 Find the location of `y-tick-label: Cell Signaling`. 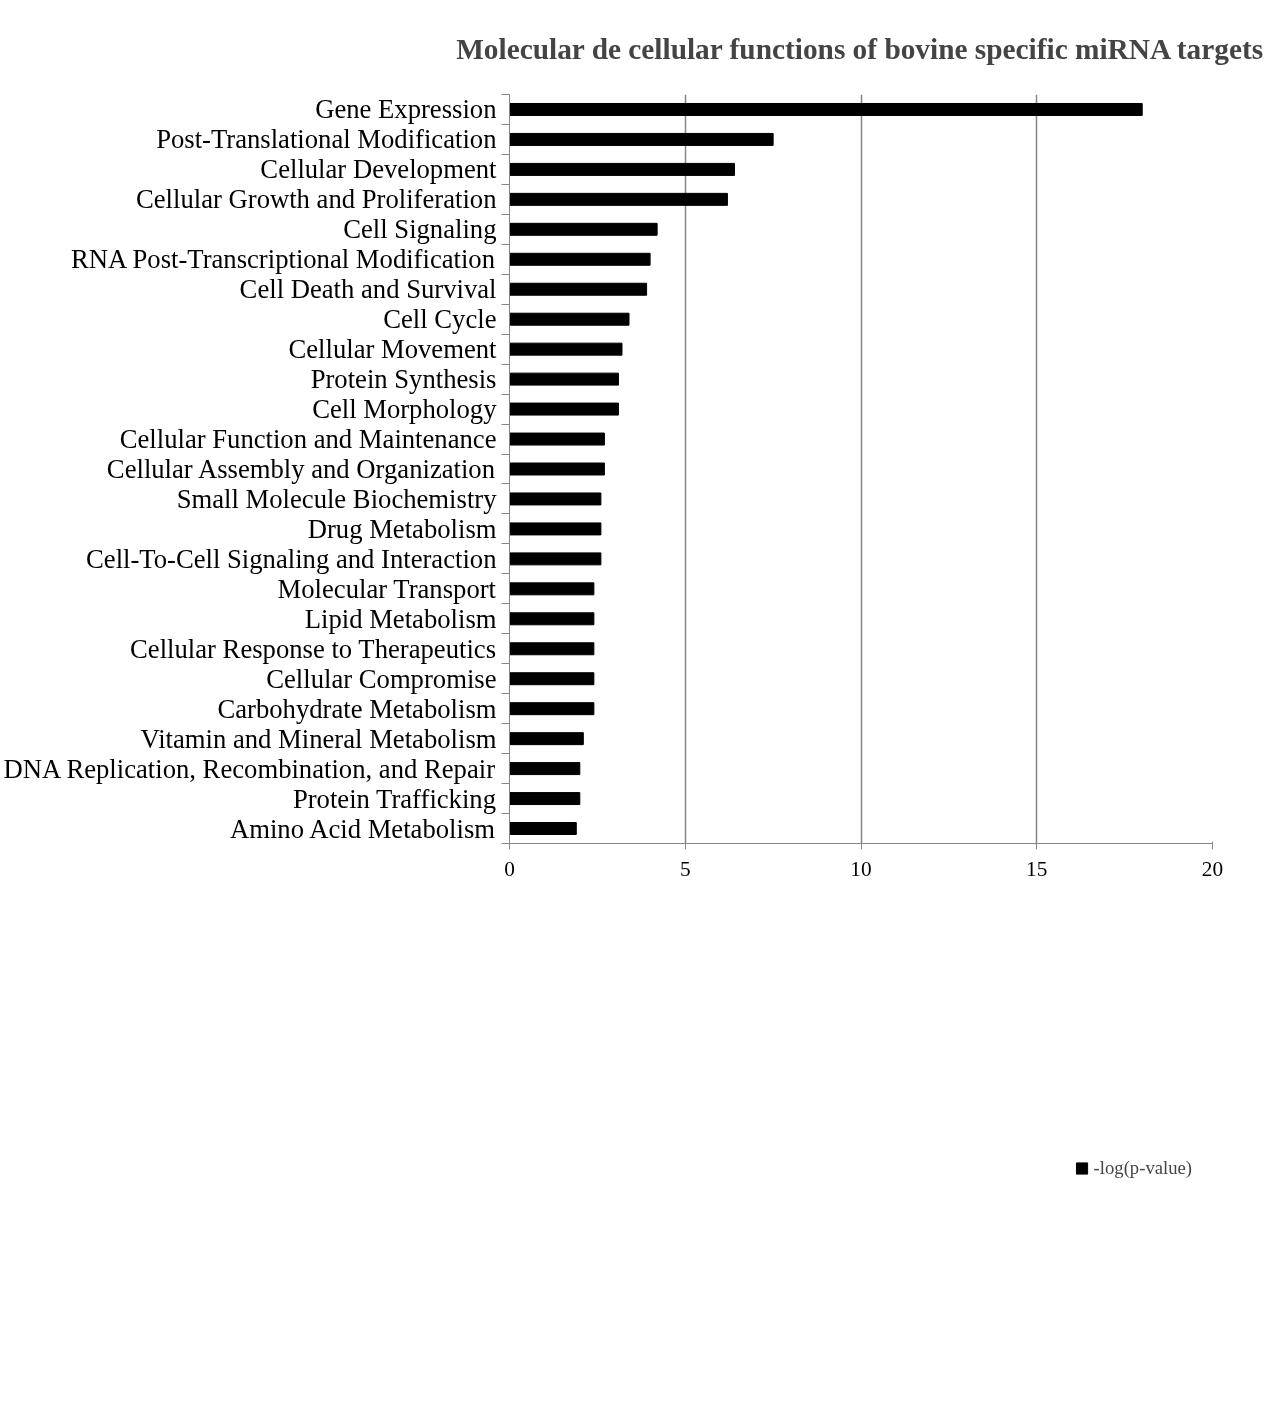

y-tick-label: Cell Signaling is located at coordinates (420, 229).